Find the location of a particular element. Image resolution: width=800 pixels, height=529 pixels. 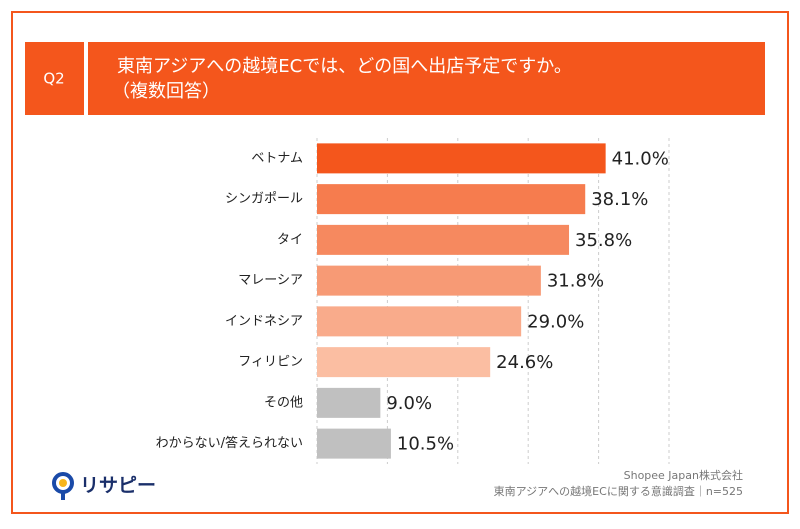

y-tick-label: シンガポール is located at coordinates (264, 199).